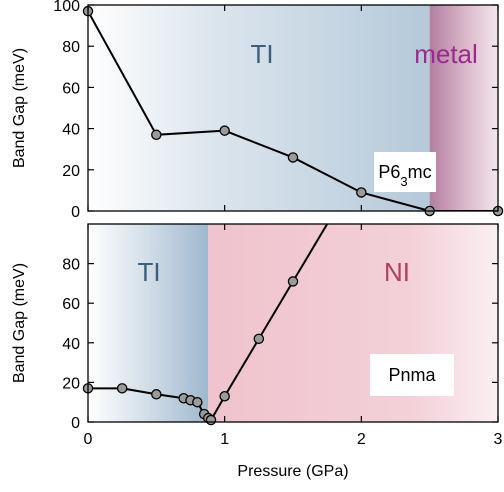 This screenshot has height=492, width=504. I want to click on region-label-metal: metal, so click(446, 54).